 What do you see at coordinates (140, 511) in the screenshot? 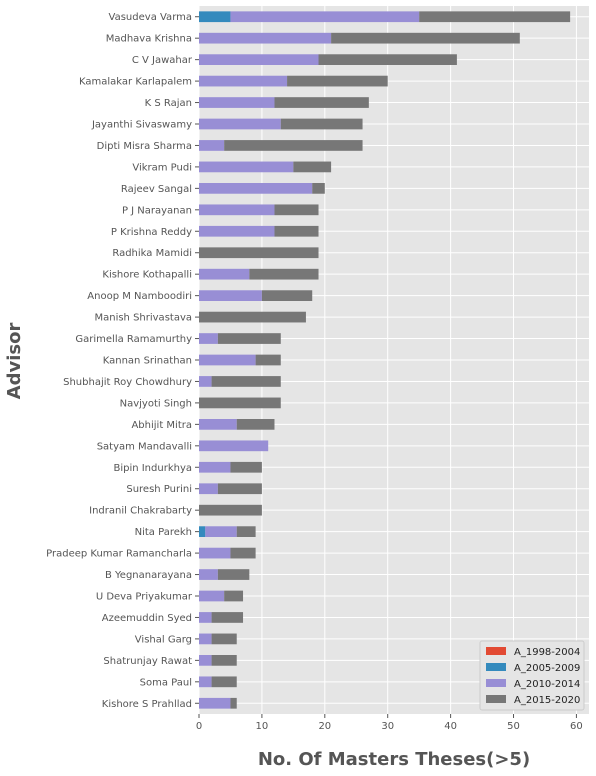
I see `y-tick-label: Indranil Chakrabarty` at bounding box center [140, 511].